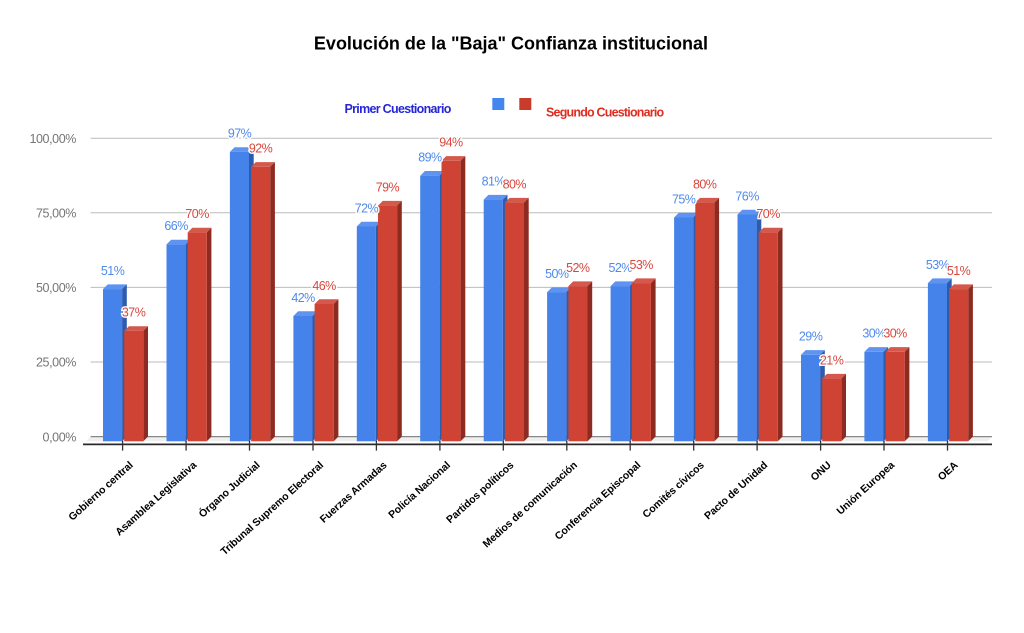  Describe the element at coordinates (367, 208) in the screenshot. I see `svg-text: 72%` at that location.